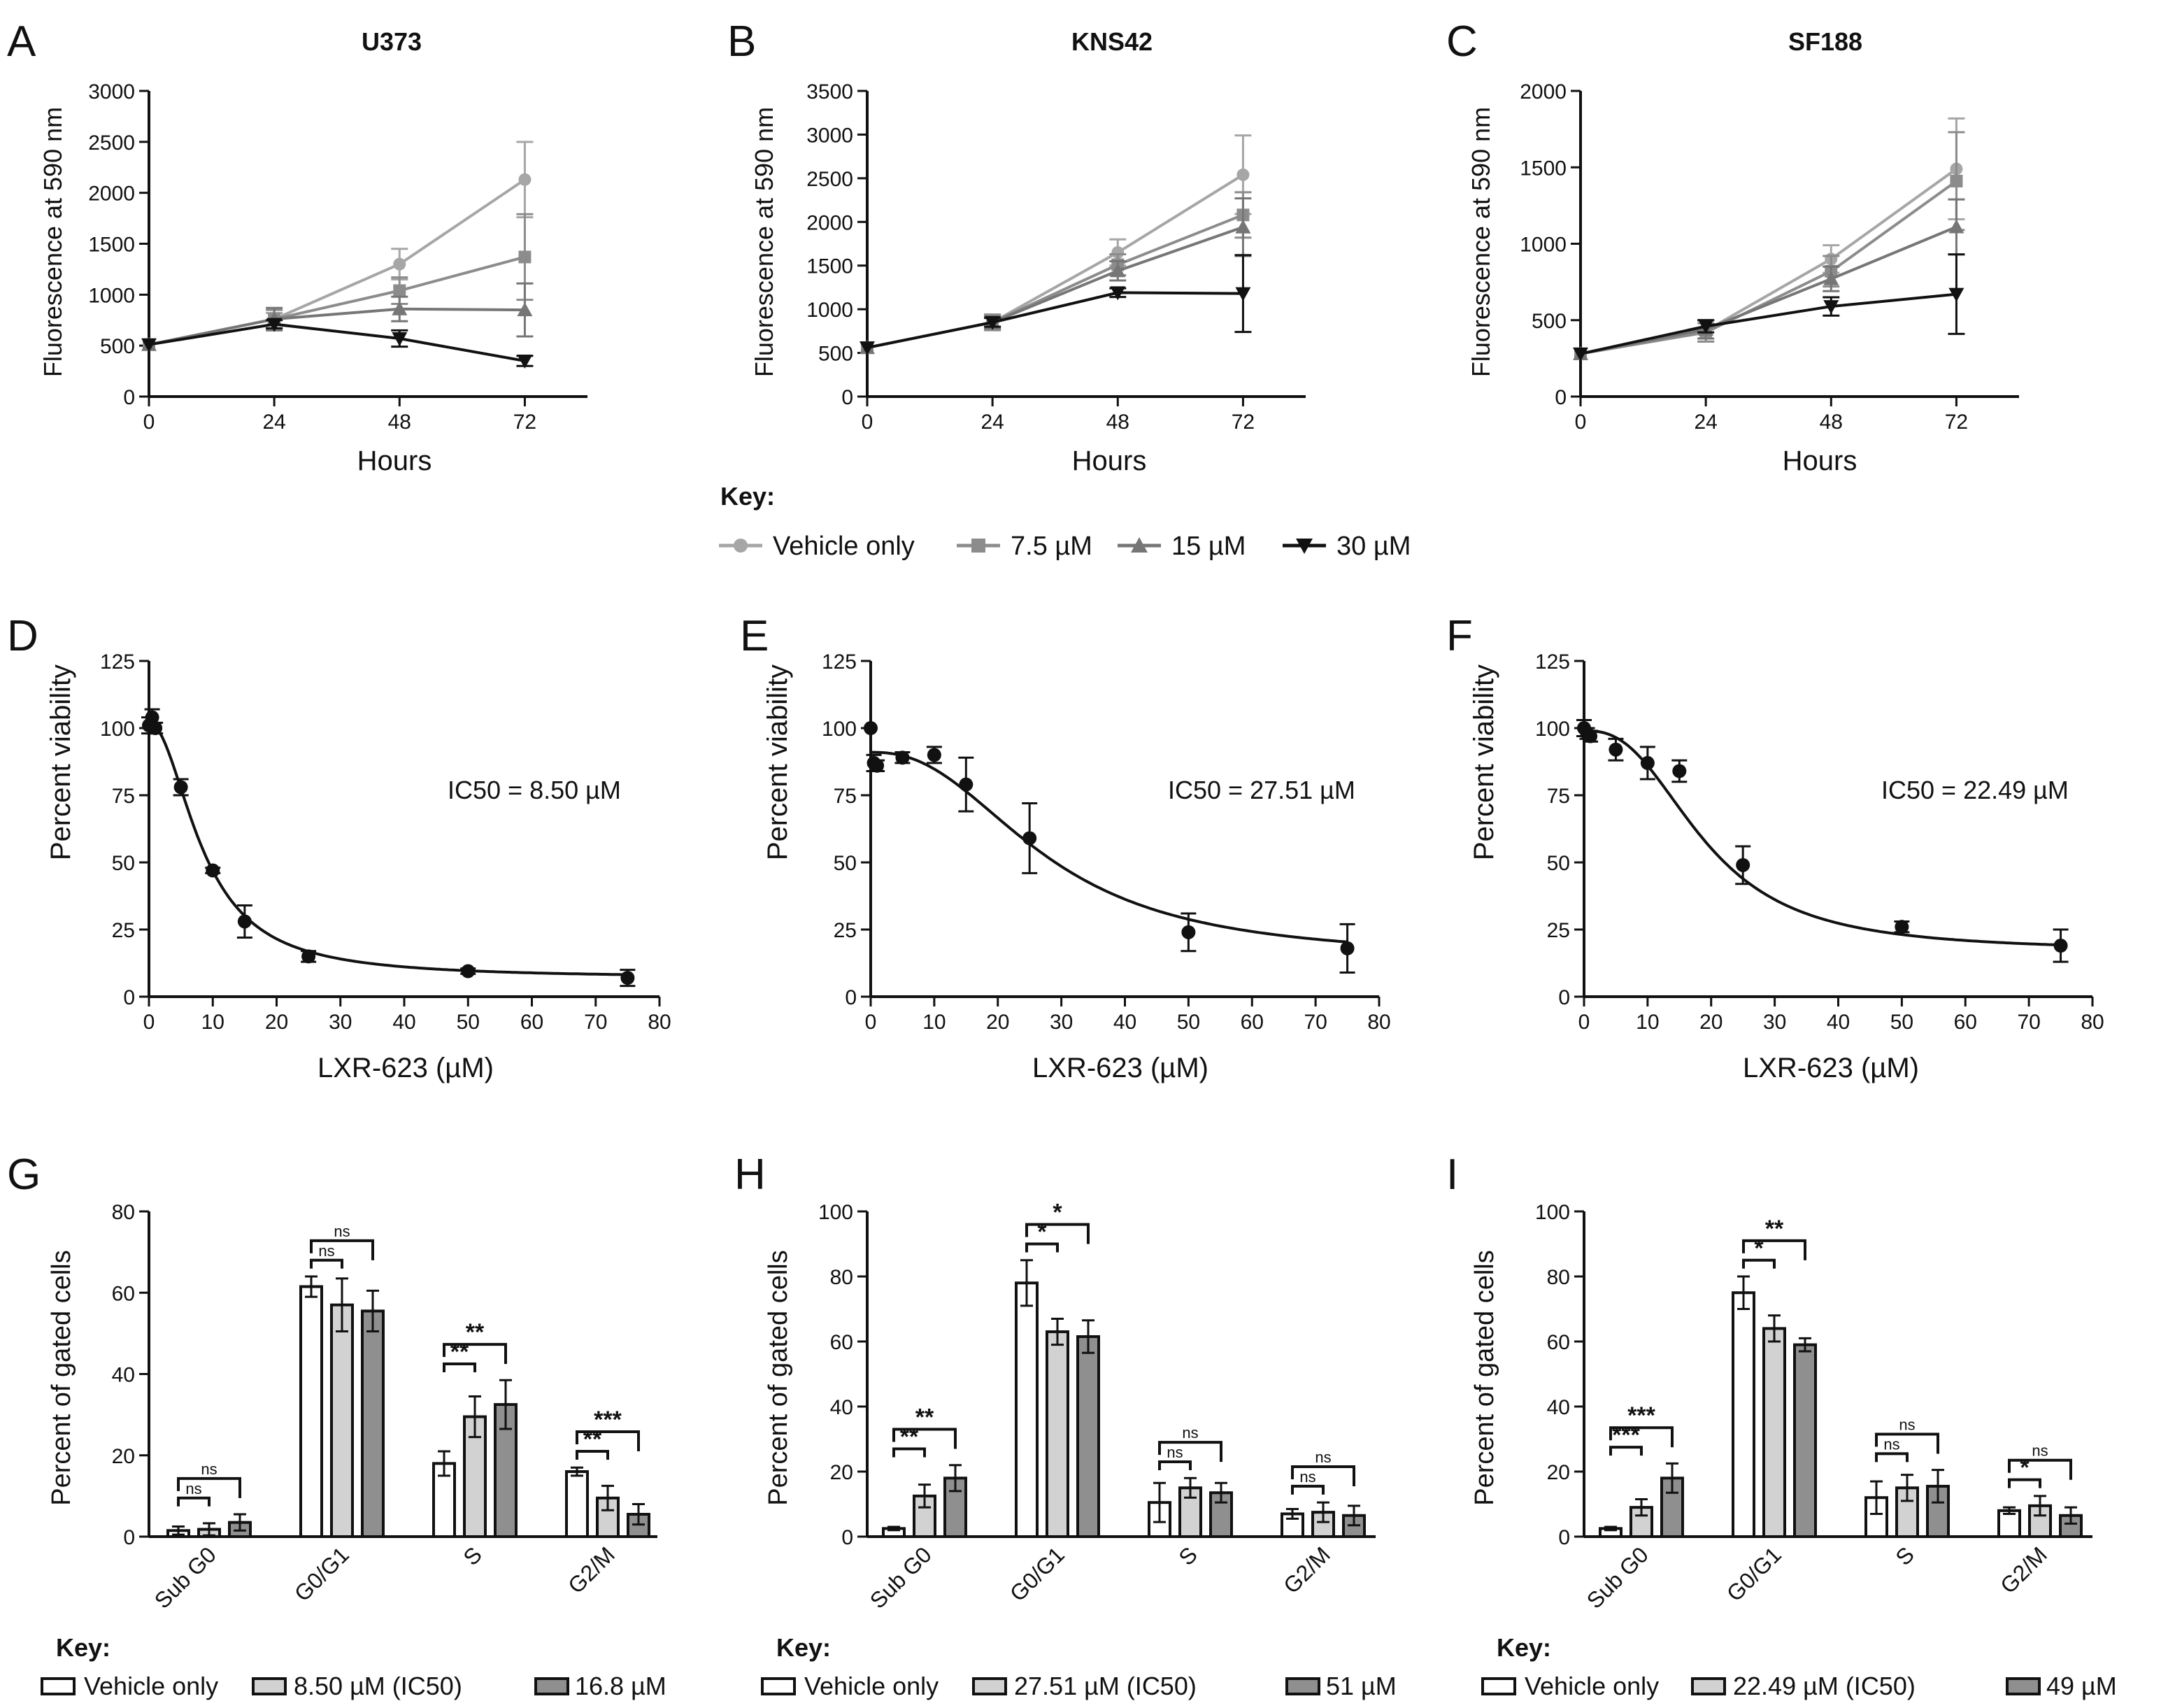 The image size is (2168, 1708). I want to click on x-axis-label: LXR-623 (µM), so click(406, 1068).